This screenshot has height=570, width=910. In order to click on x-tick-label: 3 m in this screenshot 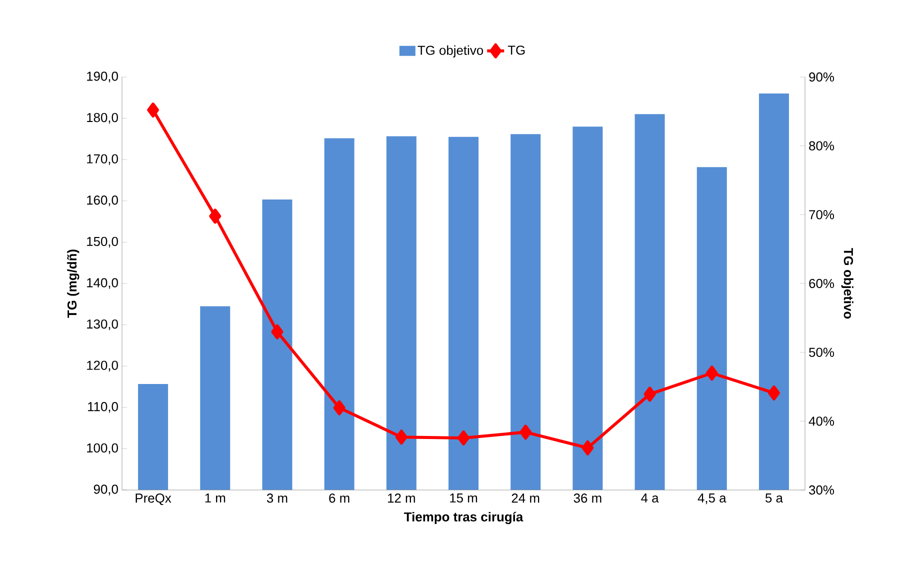, I will do `click(277, 498)`.